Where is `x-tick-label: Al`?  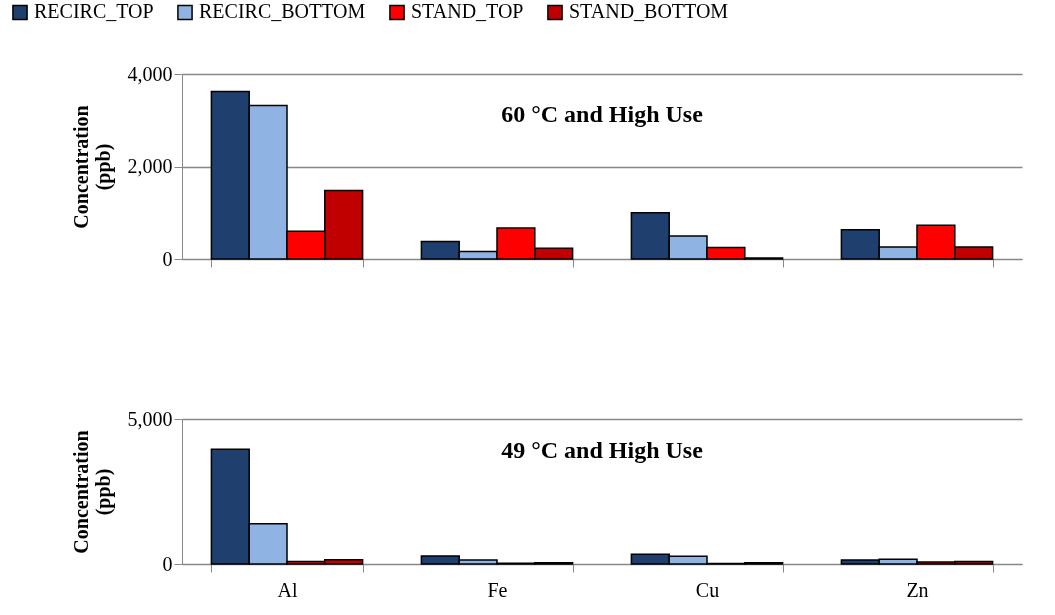
x-tick-label: Al is located at coordinates (287, 589).